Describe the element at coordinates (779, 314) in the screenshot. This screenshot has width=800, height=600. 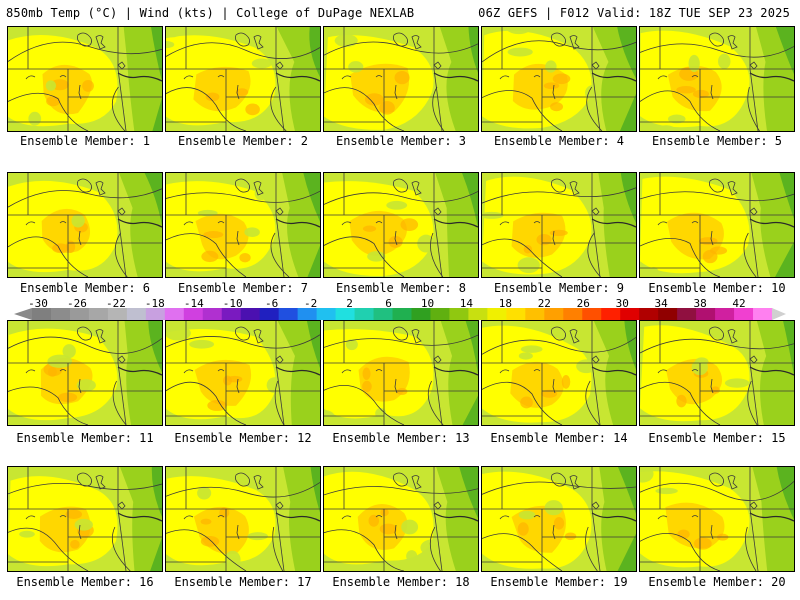
I see `colorbar-high-arrow` at that location.